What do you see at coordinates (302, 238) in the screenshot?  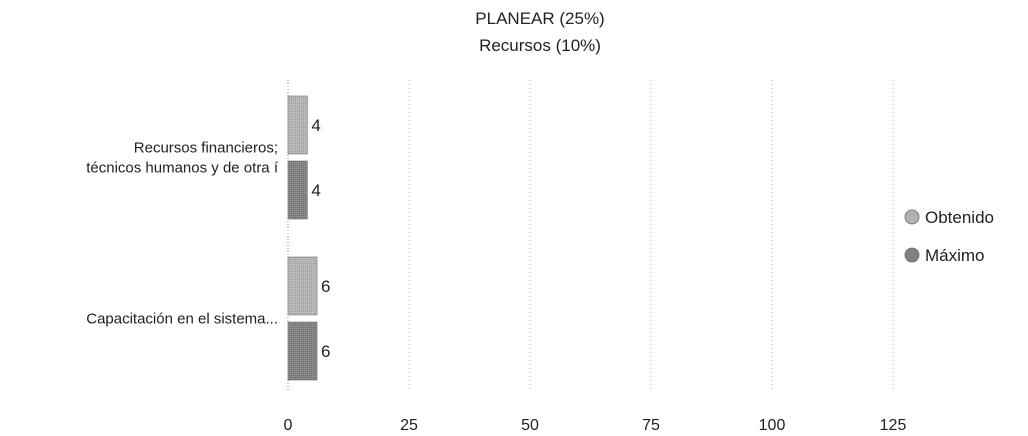 I see `bars` at bounding box center [302, 238].